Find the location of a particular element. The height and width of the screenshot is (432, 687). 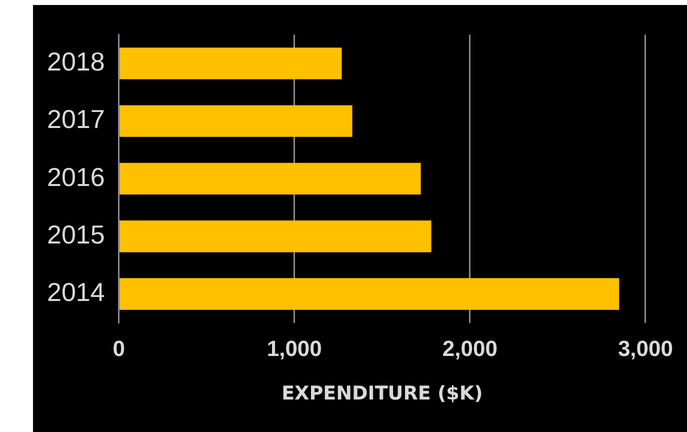

x-tick-label: 0 is located at coordinates (118, 349).